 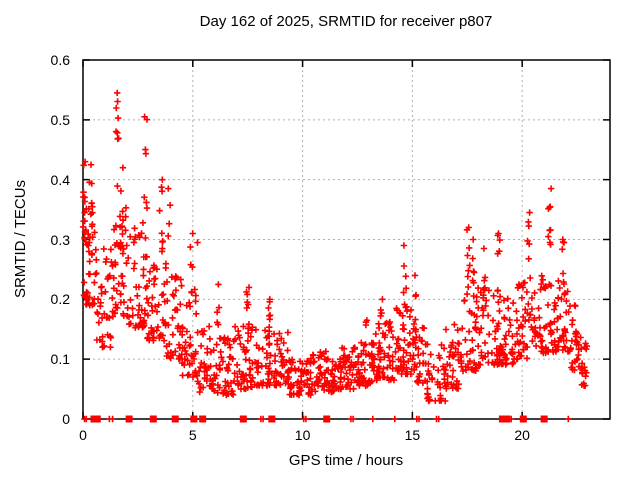 What do you see at coordinates (83, 435) in the screenshot?
I see `x-tick-label: 0` at bounding box center [83, 435].